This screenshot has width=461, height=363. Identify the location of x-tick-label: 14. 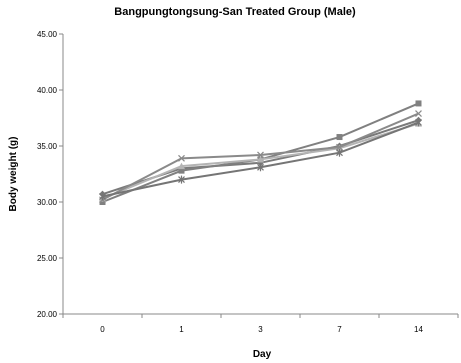
(418, 329).